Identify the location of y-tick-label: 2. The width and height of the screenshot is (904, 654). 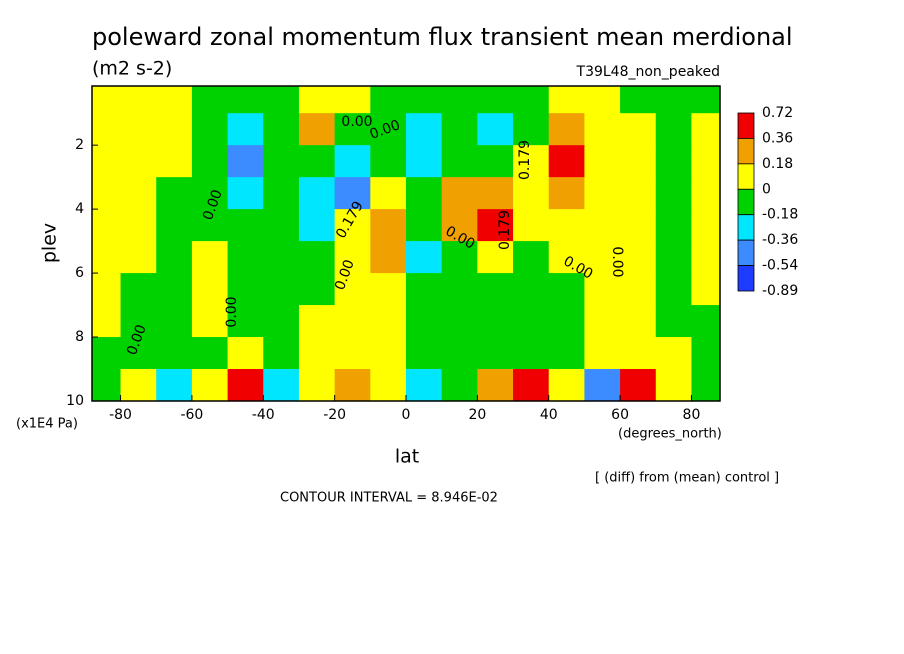
(79, 145).